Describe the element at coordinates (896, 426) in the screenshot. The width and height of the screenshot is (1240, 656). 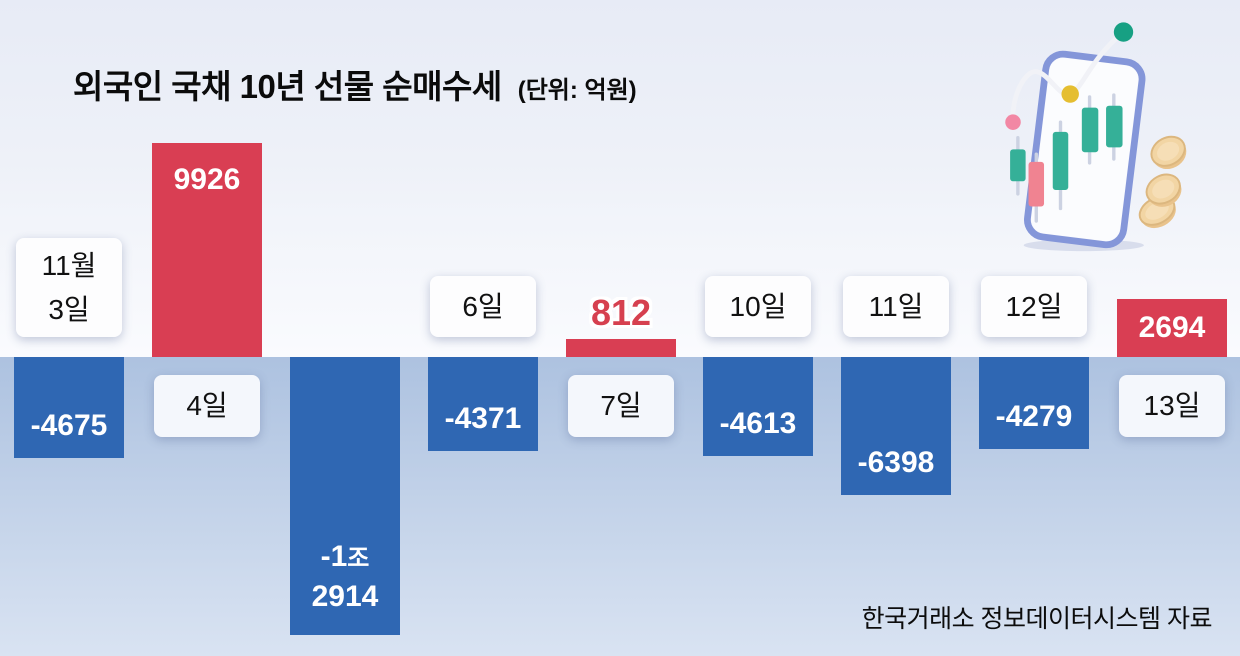
I see `bar-7: -6398` at that location.